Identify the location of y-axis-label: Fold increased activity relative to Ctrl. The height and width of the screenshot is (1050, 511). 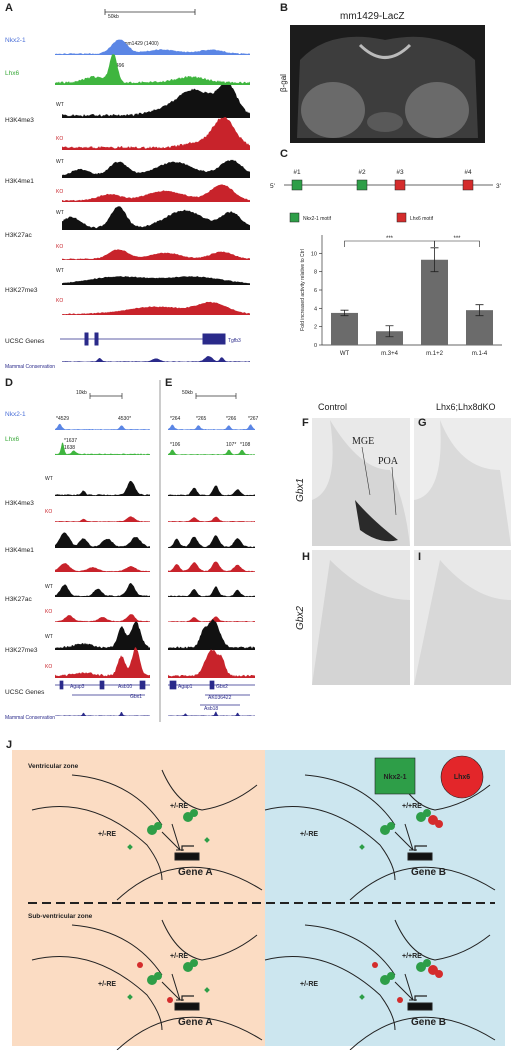
(303, 290).